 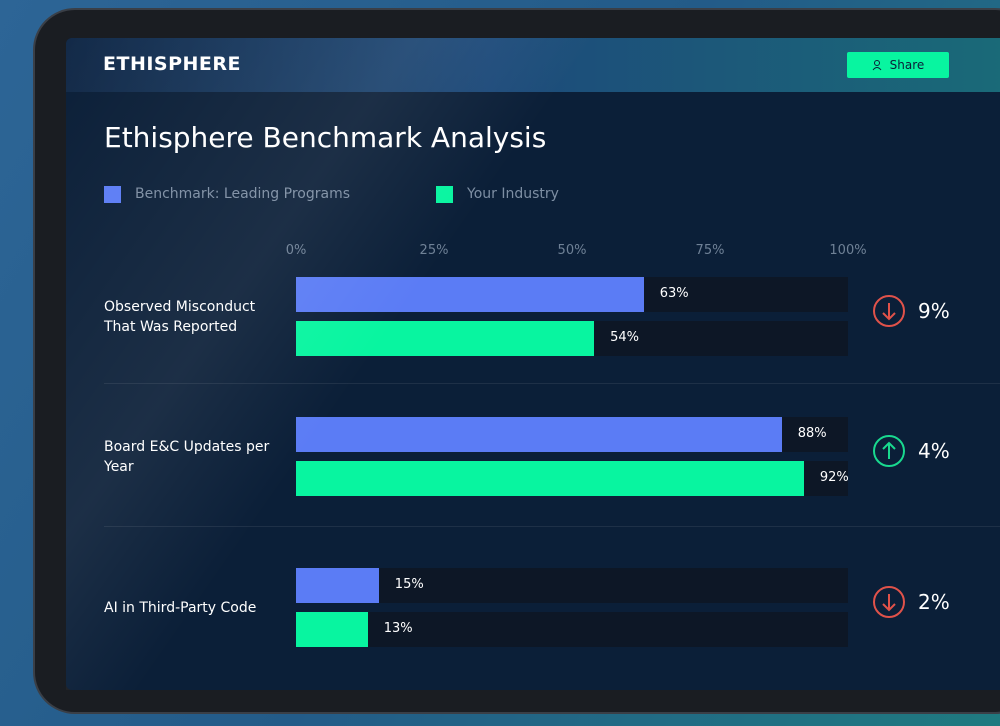 I want to click on value-label: 13%, so click(x=398, y=628).